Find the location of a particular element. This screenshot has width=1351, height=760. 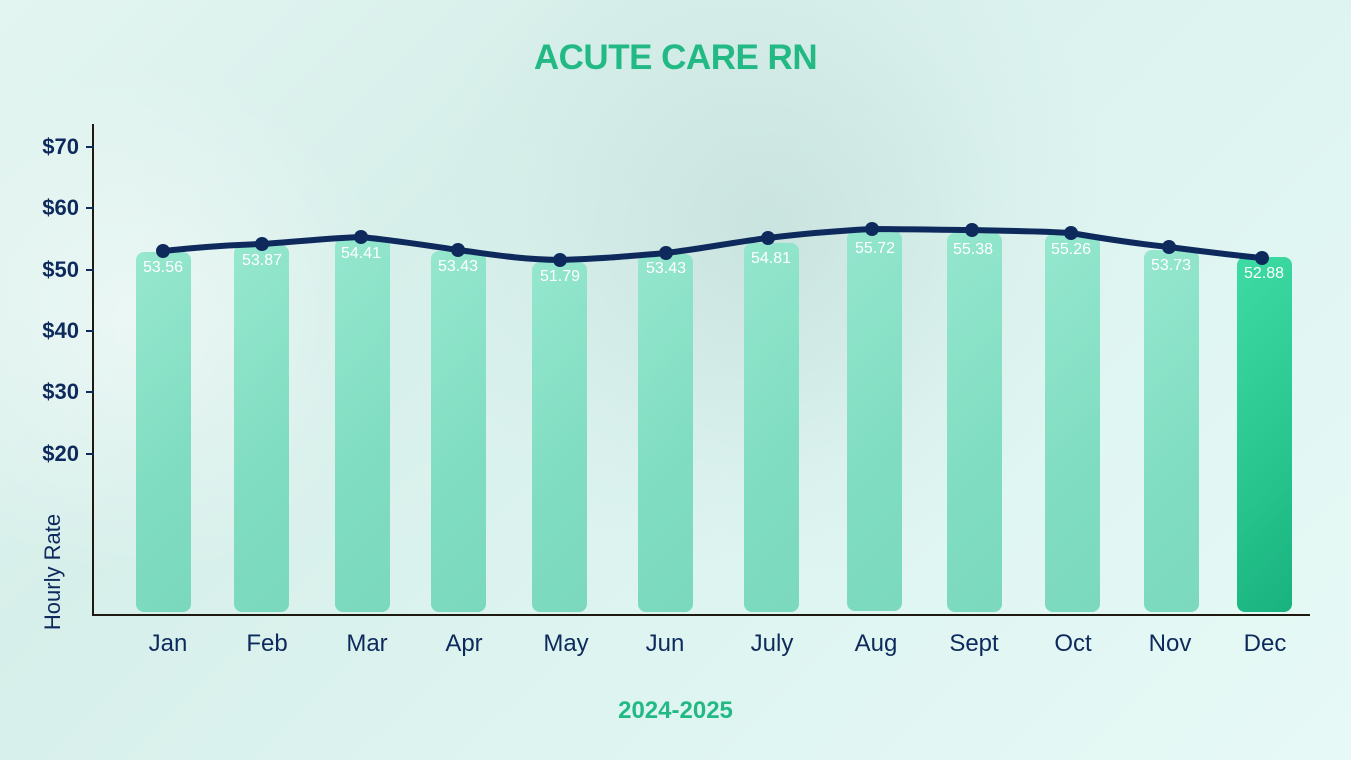

value-label-mar: 54.41 is located at coordinates (361, 253).